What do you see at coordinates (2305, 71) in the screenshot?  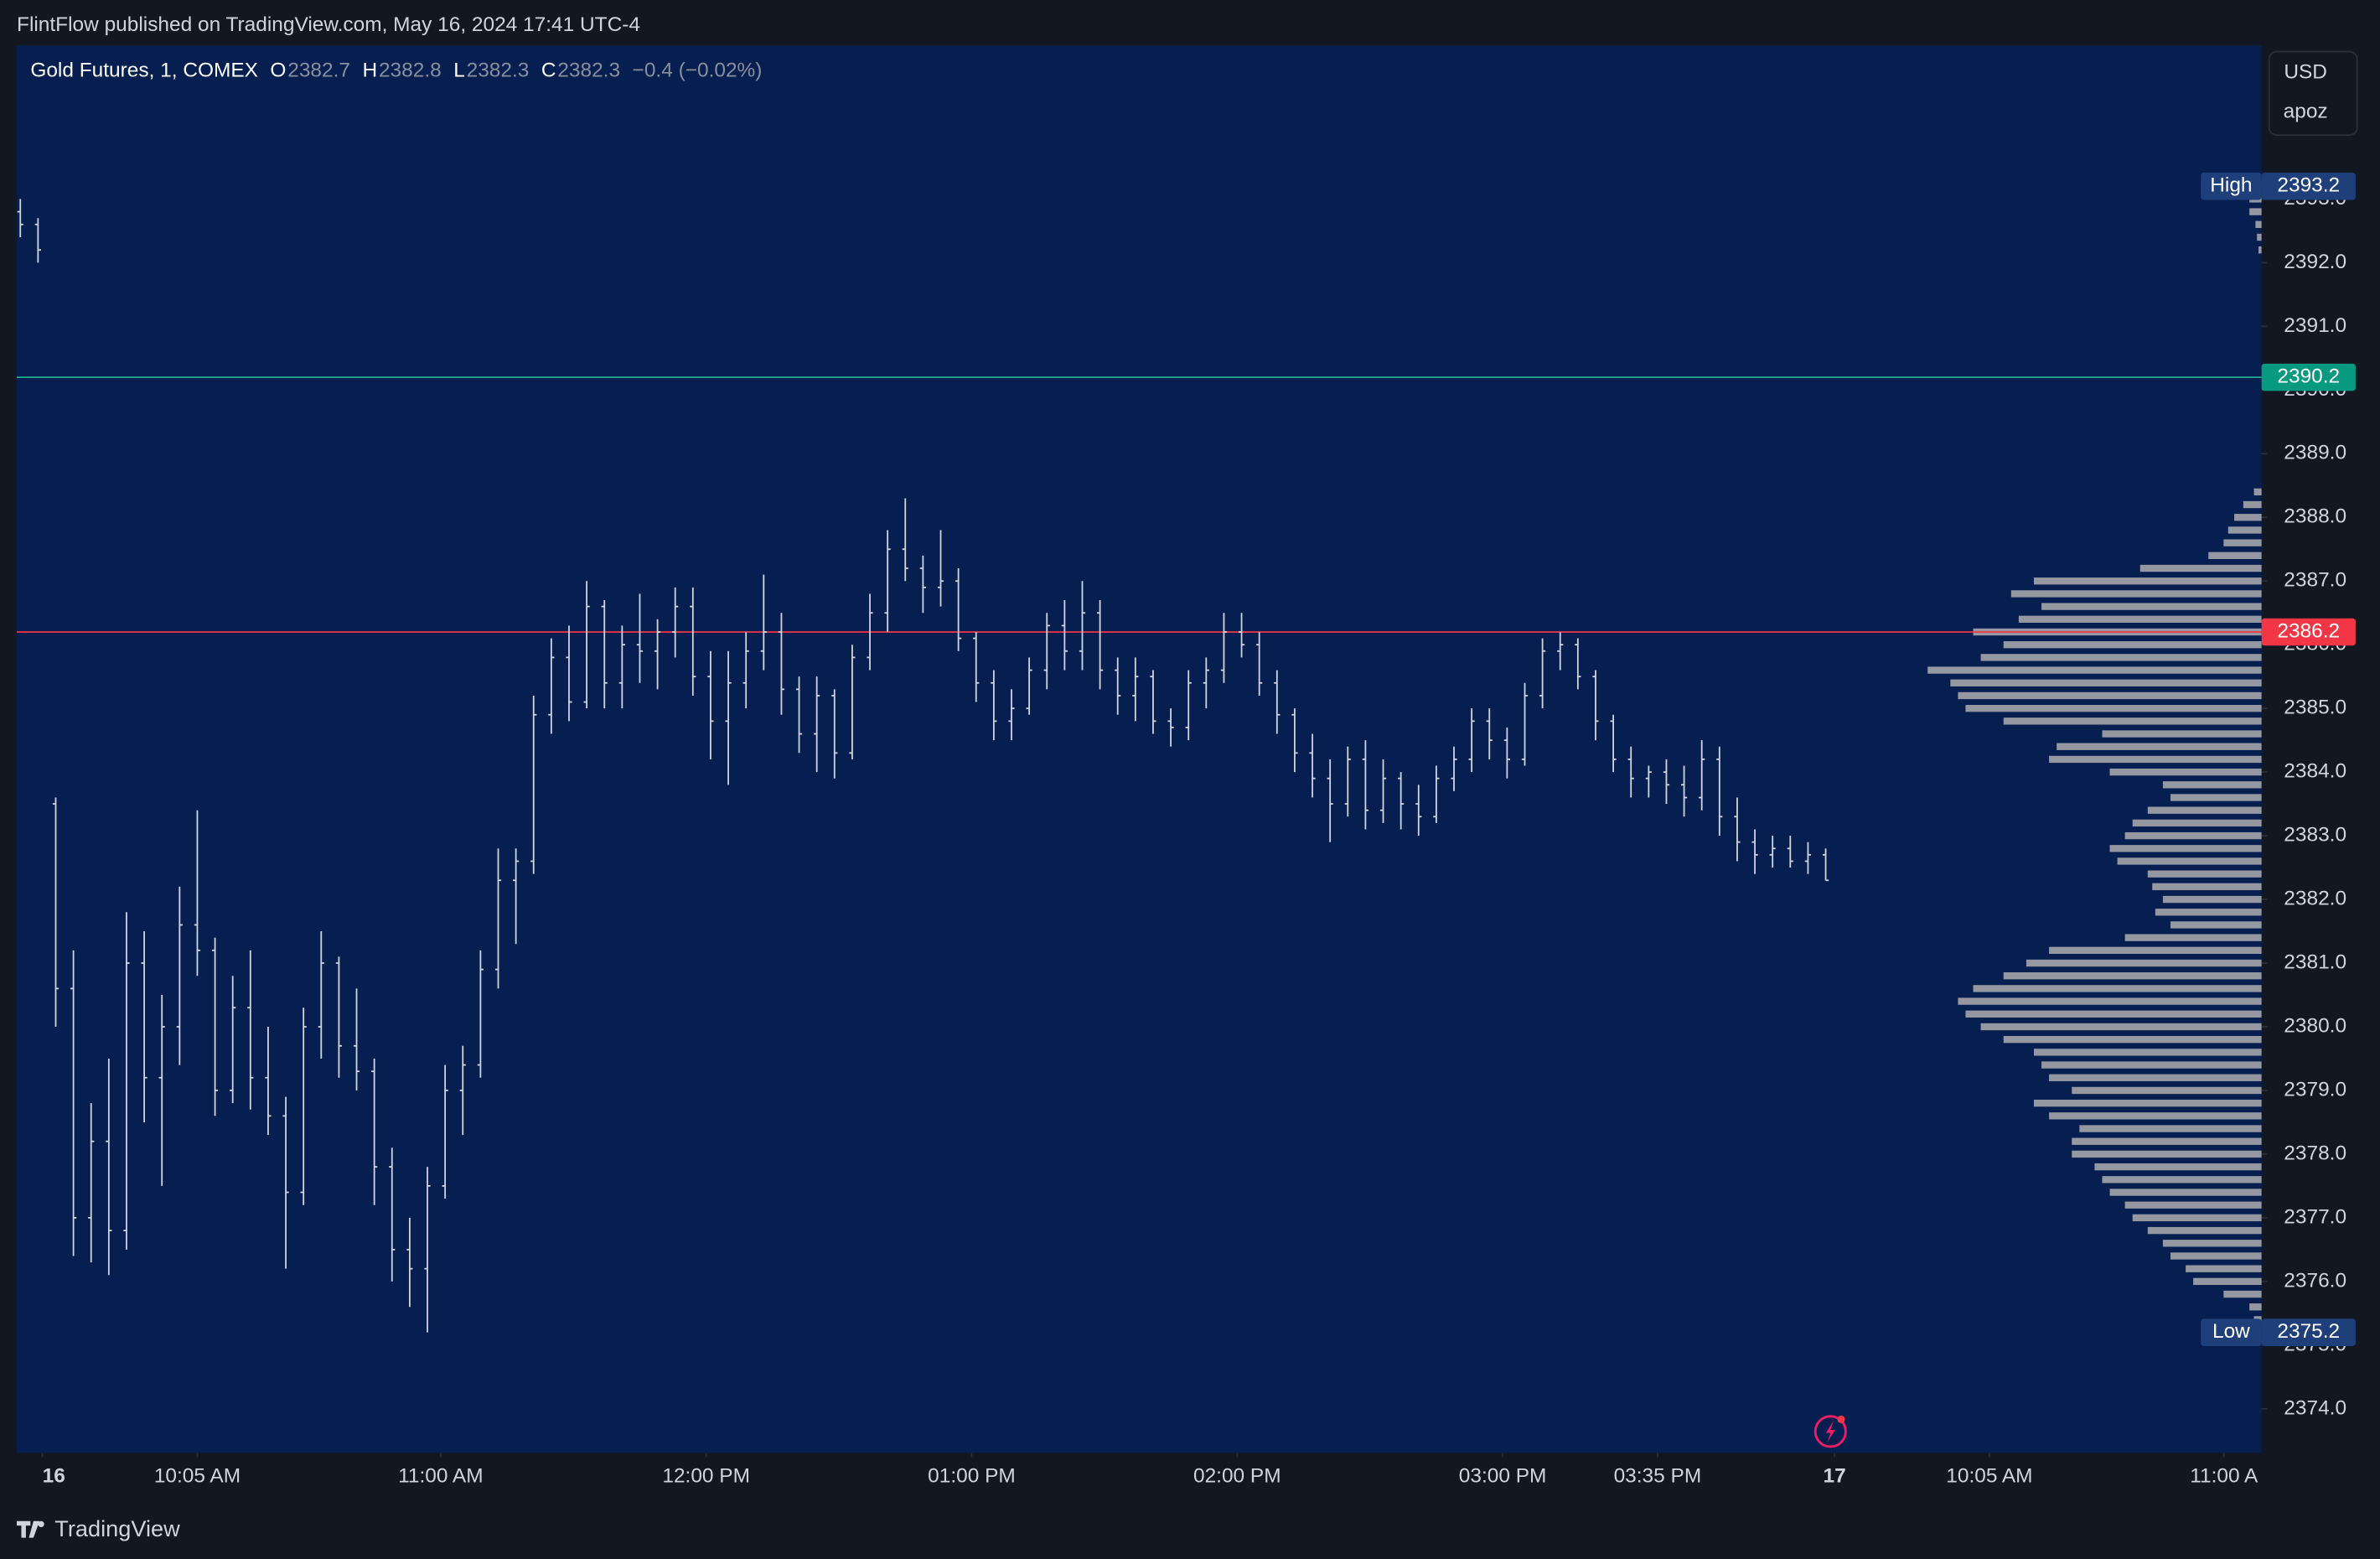 I see `currency-label: USD` at bounding box center [2305, 71].